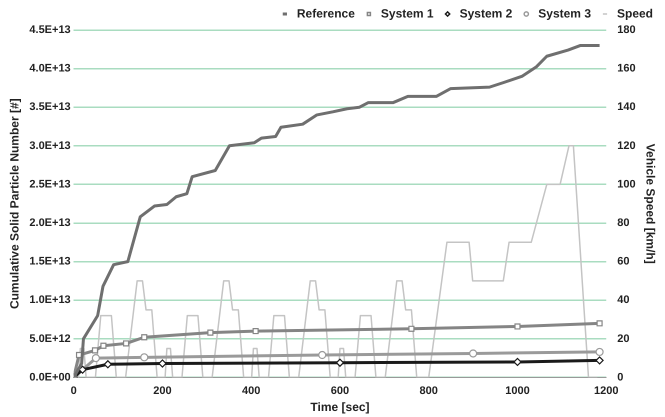  What do you see at coordinates (50, 262) in the screenshot?
I see `y-tick-label: 1.5E+13` at bounding box center [50, 262].